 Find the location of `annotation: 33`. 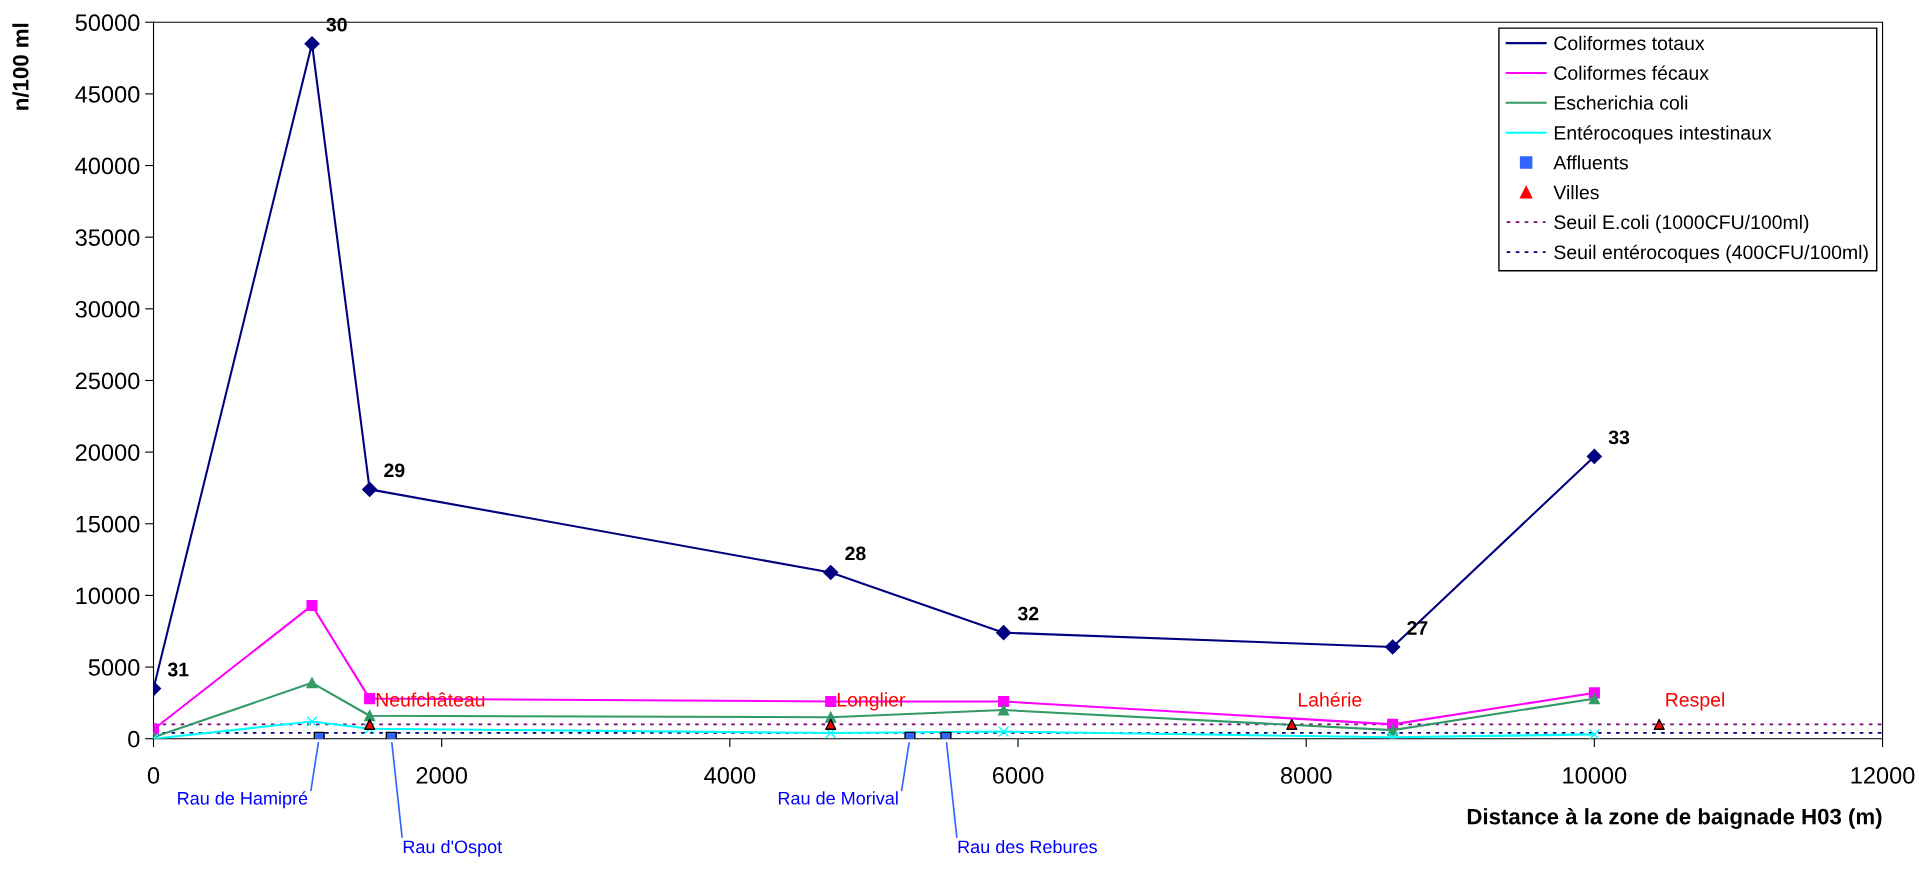

annotation: 33 is located at coordinates (1619, 437).